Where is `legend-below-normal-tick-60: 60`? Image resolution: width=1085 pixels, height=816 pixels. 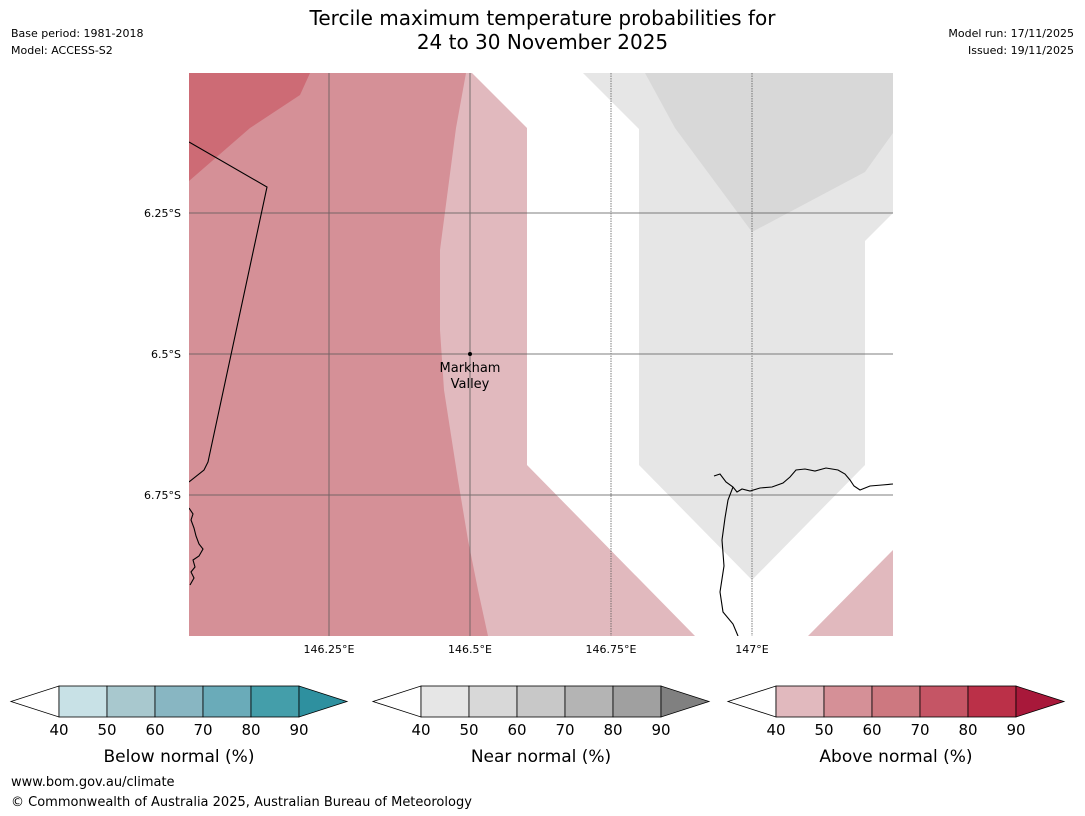
legend-below-normal-tick-60: 60 is located at coordinates (154, 730).